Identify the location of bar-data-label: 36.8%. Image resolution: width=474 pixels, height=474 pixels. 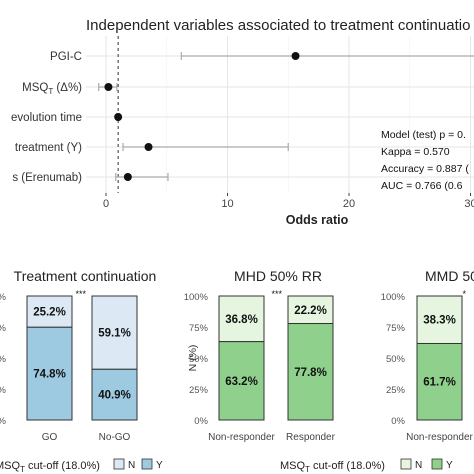
(241, 320).